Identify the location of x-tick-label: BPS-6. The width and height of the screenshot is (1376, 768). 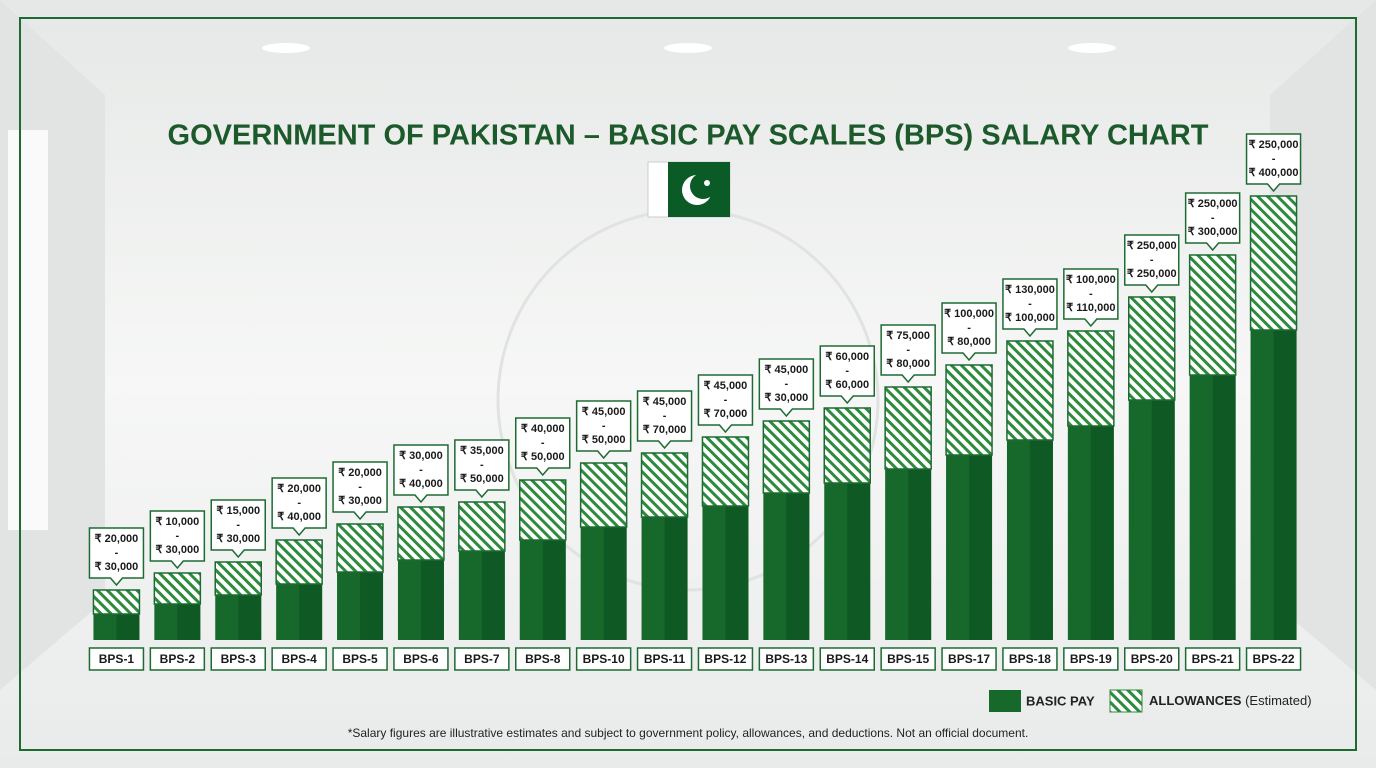
(421, 659).